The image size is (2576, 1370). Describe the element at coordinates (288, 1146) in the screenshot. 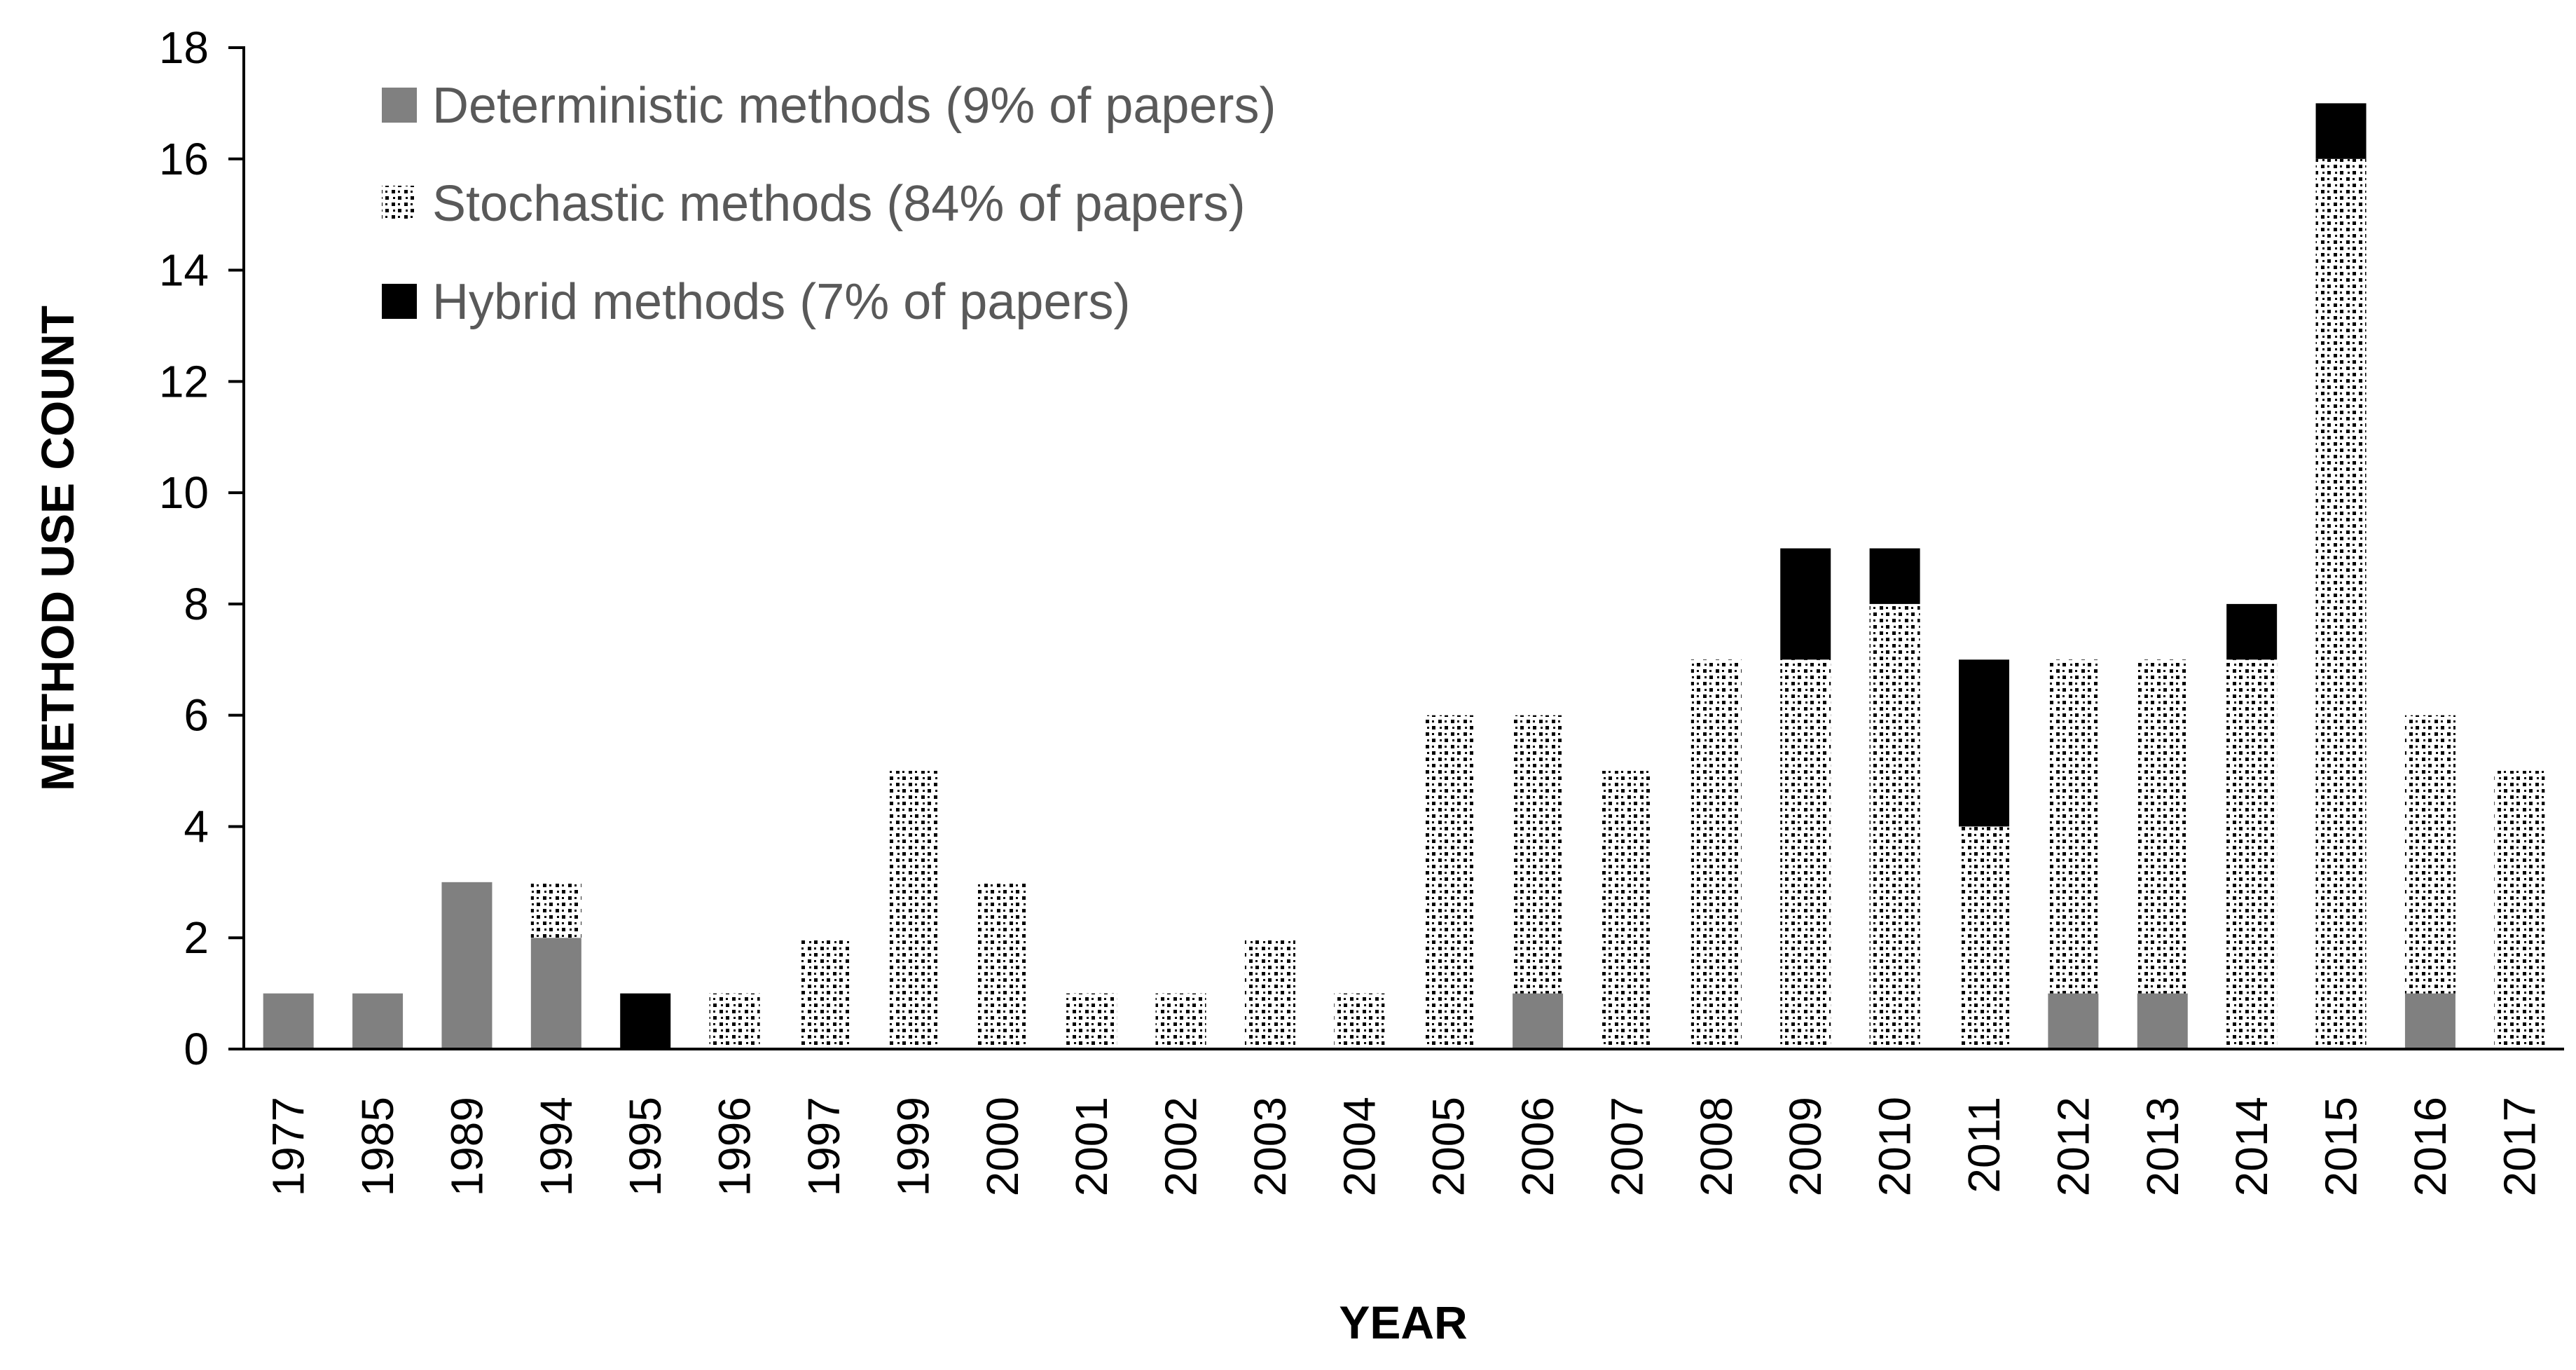

I see `x-tick-label-1977: 1977` at that location.